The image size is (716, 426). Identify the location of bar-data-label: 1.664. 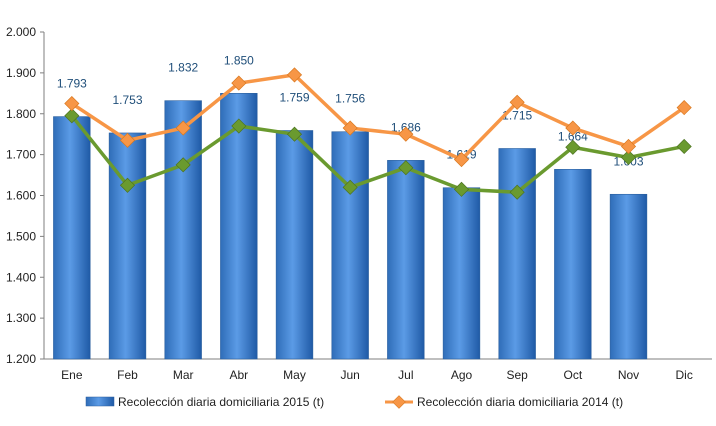
(573, 136).